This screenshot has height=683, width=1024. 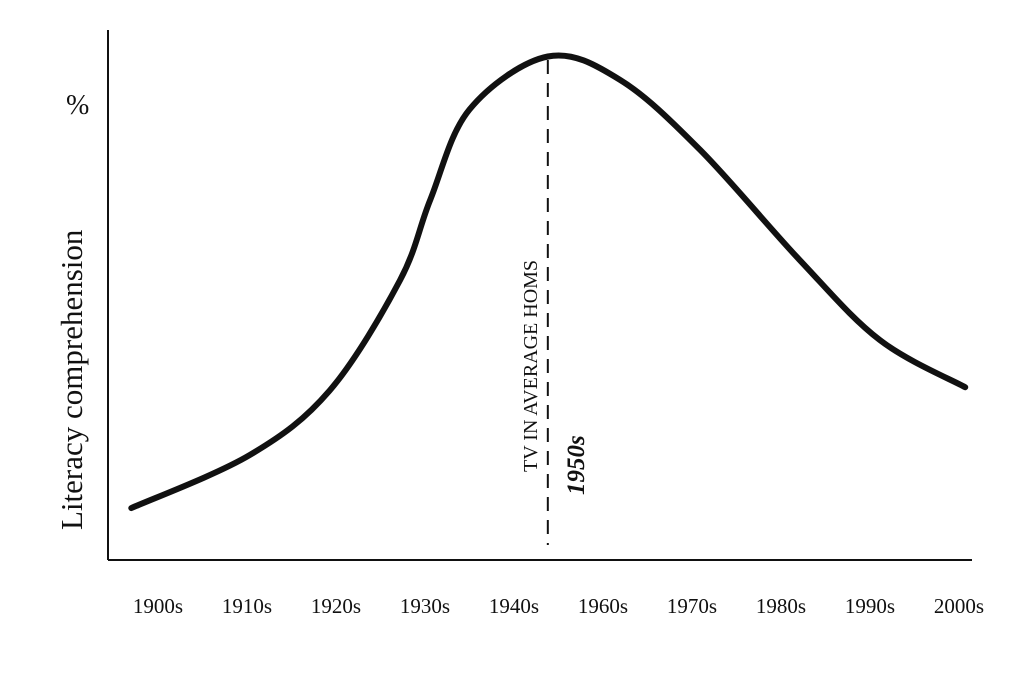 I want to click on x-tick-label: 1990s, so click(x=870, y=606).